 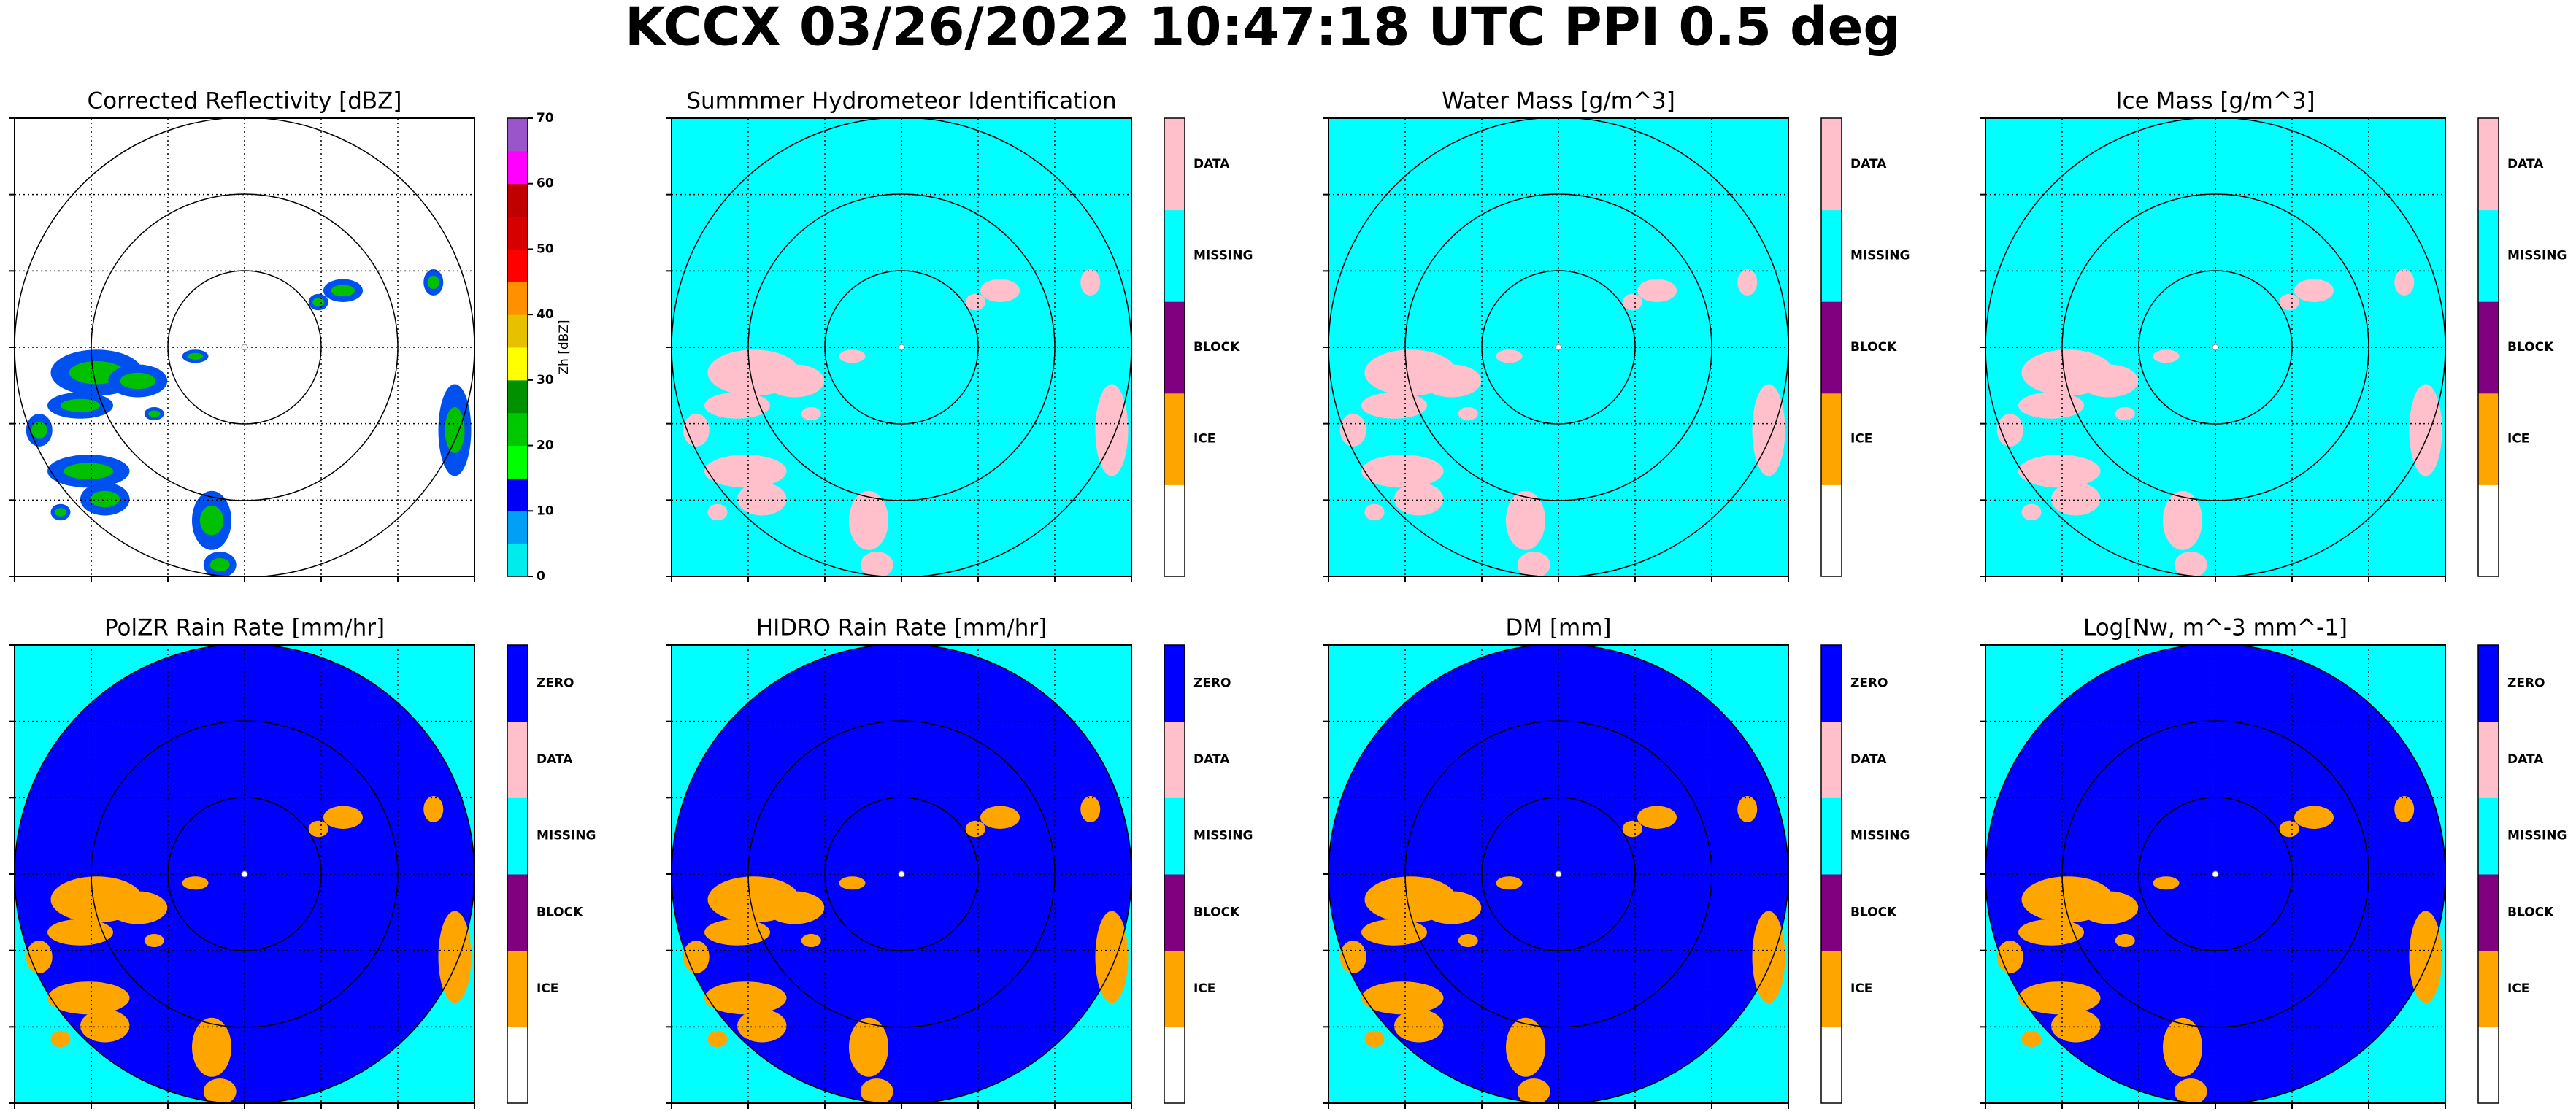 I want to click on colorbar-tick-label: 40, so click(x=545, y=314).